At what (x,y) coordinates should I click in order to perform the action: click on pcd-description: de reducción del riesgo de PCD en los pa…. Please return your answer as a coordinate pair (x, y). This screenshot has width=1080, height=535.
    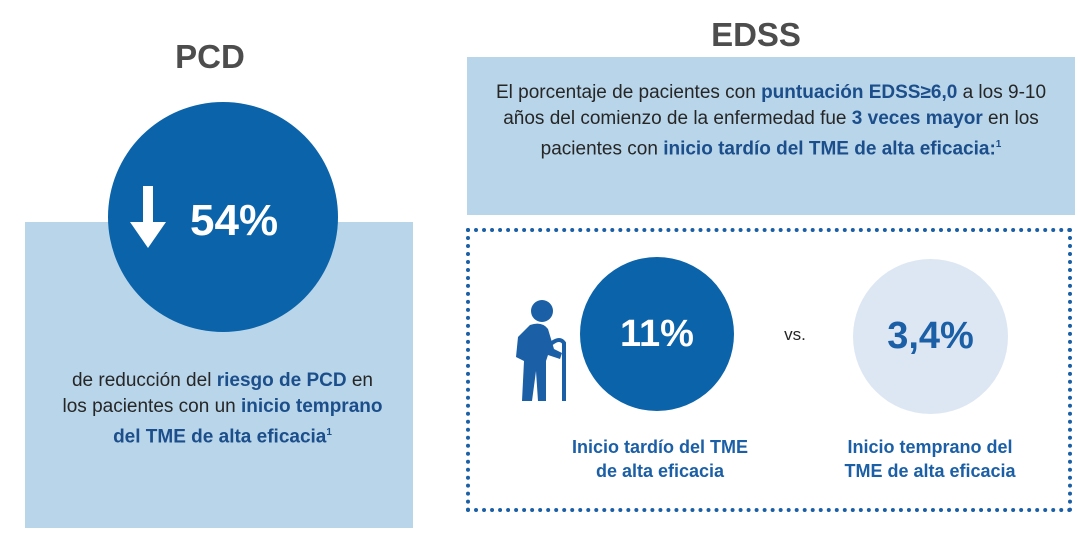
    Looking at the image, I should click on (222, 409).